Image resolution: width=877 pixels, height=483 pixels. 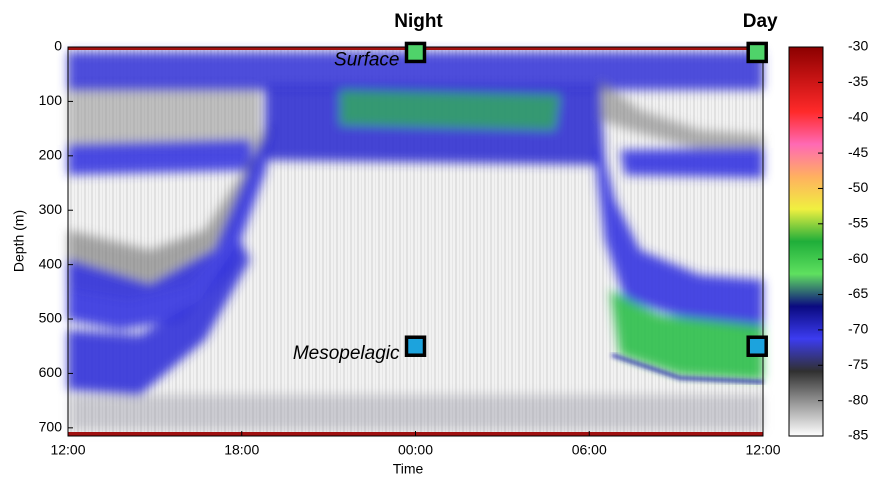 What do you see at coordinates (858, 399) in the screenshot?
I see `colorbar-tick-label: -80` at bounding box center [858, 399].